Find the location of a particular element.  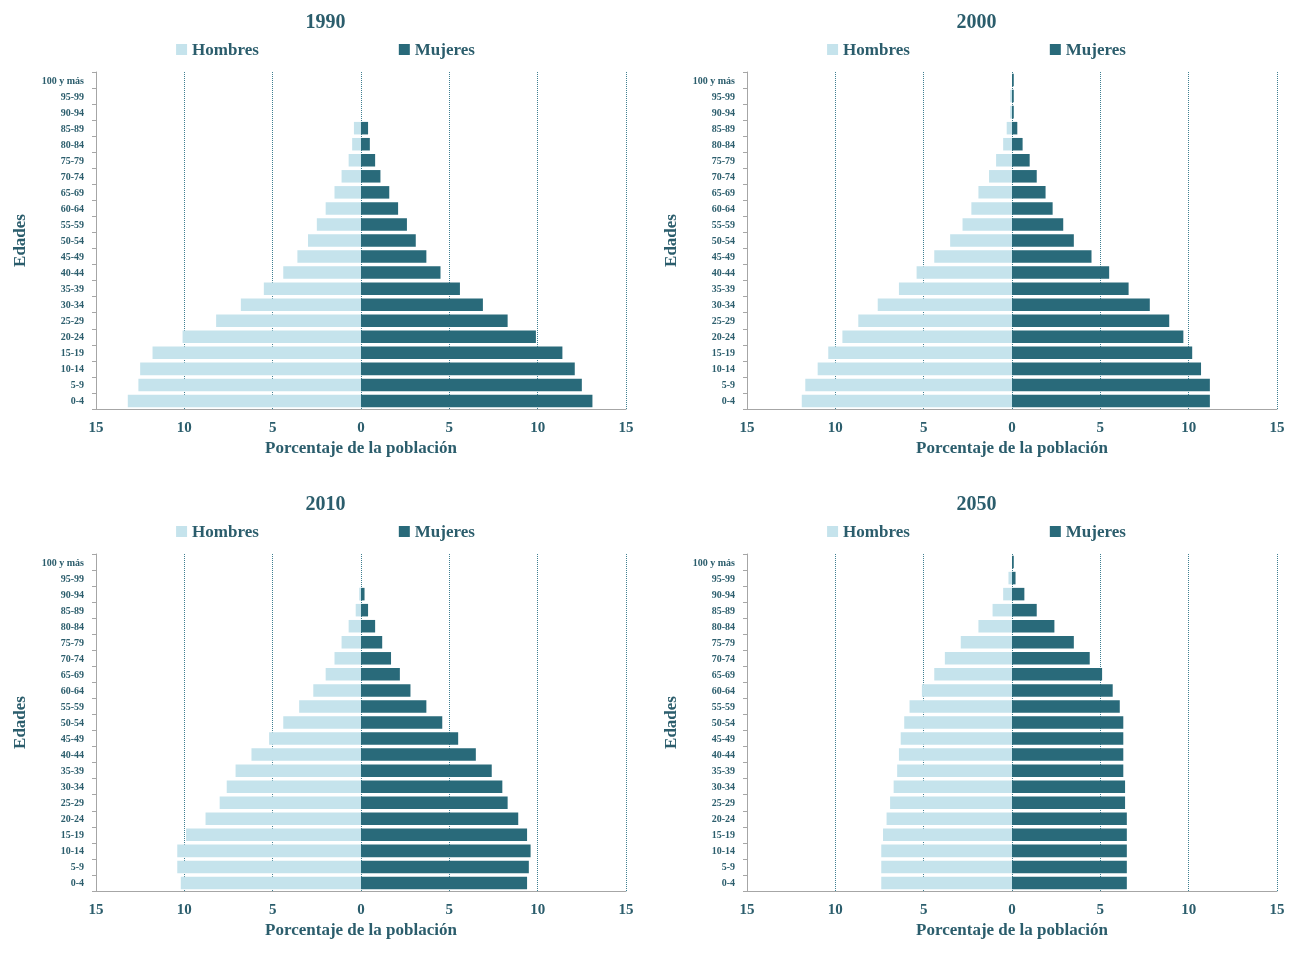

legend-label: Mujeres is located at coordinates (445, 531).